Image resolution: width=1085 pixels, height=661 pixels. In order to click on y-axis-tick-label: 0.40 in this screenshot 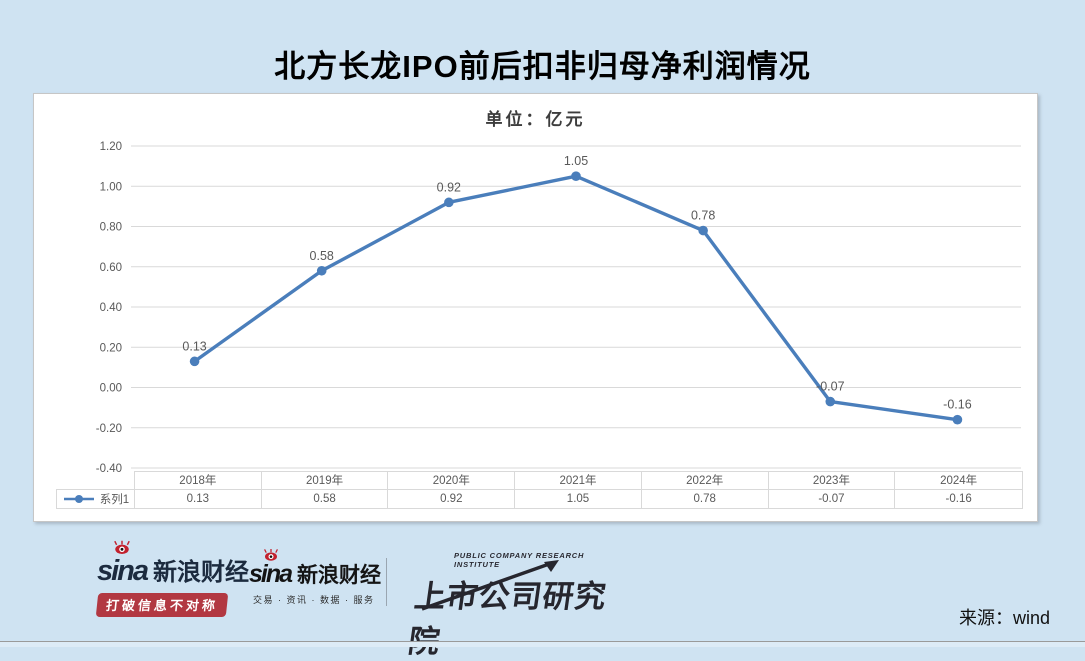, I will do `click(111, 308)`.